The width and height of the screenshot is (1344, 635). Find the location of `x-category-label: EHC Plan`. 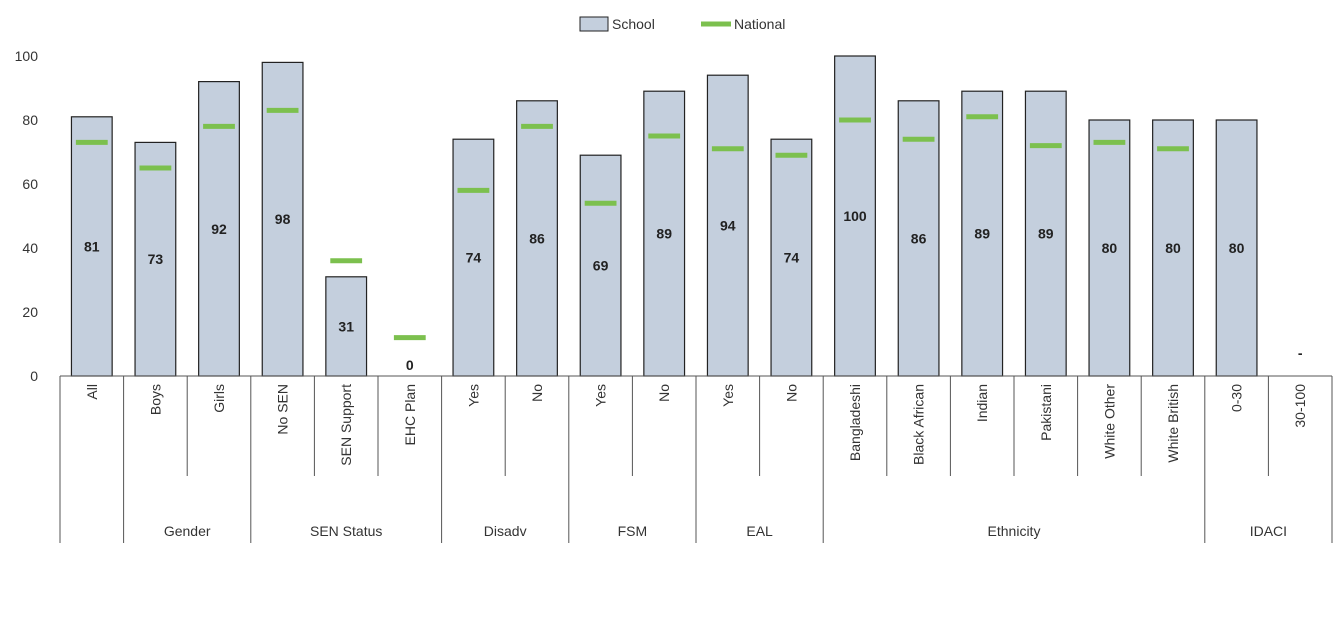

x-category-label: EHC Plan is located at coordinates (410, 414).